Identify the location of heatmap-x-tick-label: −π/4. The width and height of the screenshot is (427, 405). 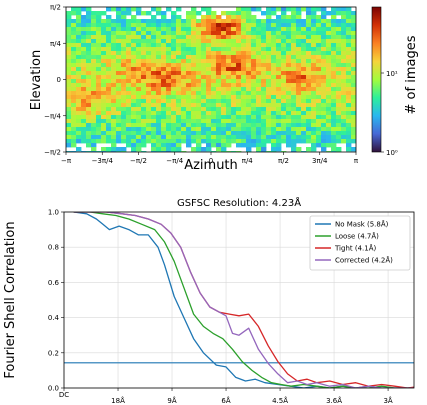
(174, 161).